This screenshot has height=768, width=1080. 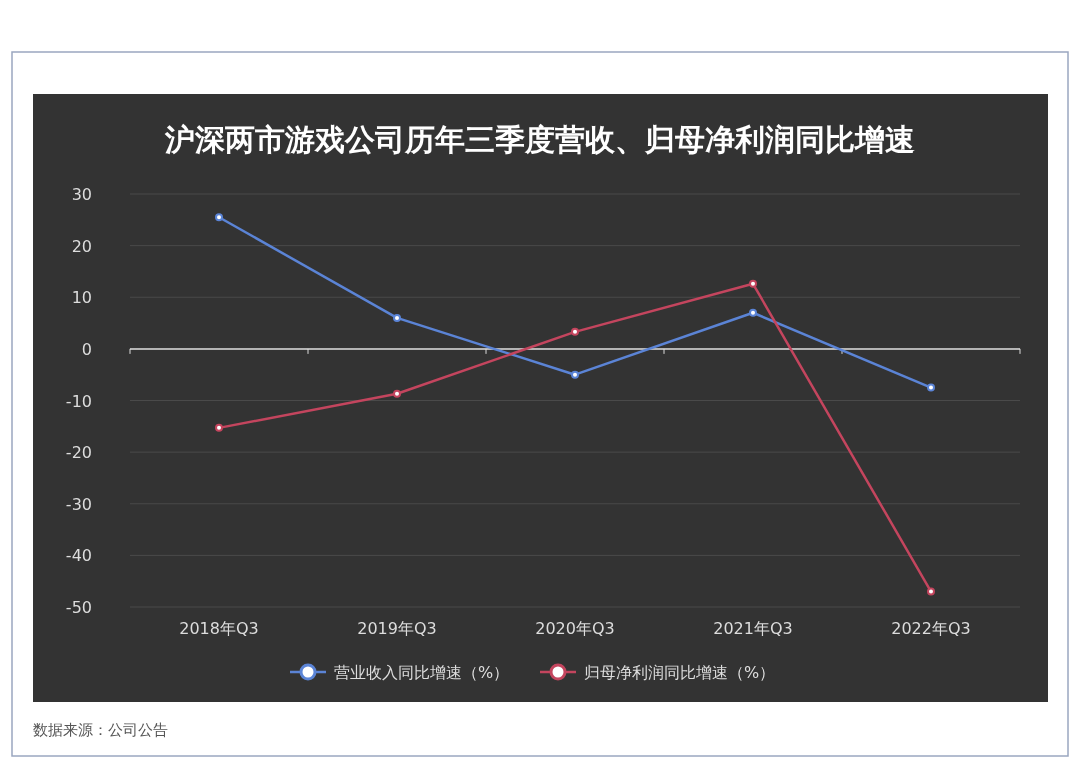 What do you see at coordinates (78, 504) in the screenshot?
I see `y-tick-label: -30` at bounding box center [78, 504].